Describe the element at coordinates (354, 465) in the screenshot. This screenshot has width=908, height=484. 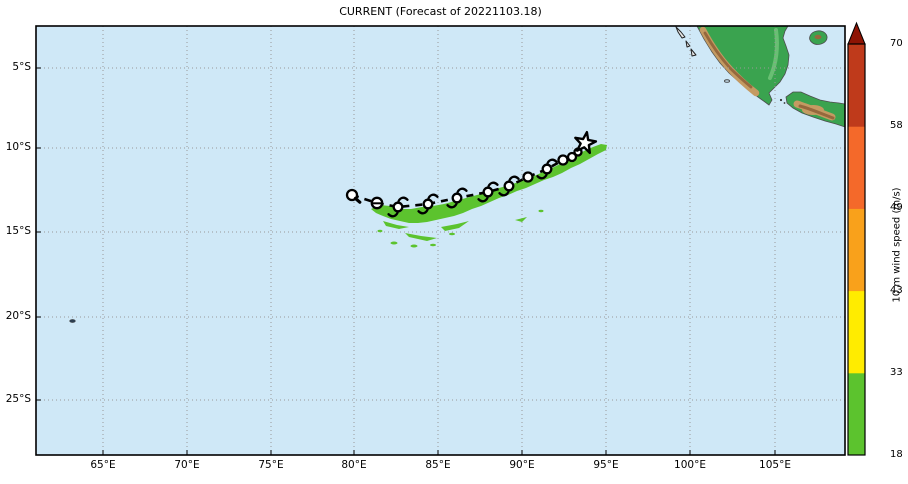
I see `x-tick-label: 80°E` at that location.